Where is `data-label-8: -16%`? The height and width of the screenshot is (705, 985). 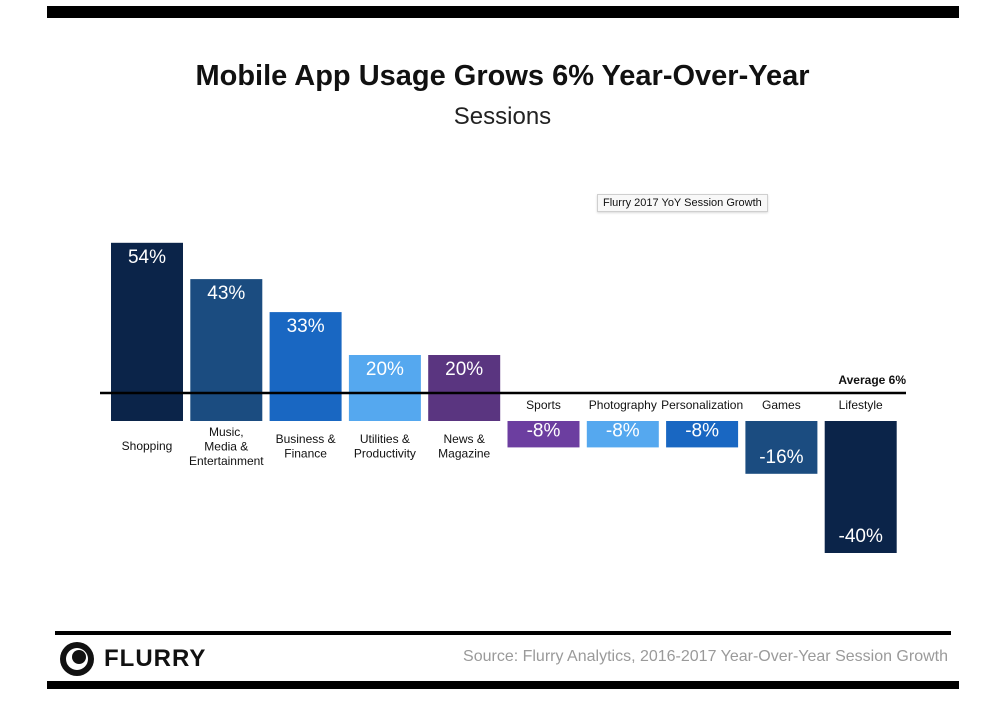 data-label-8: -16% is located at coordinates (781, 457).